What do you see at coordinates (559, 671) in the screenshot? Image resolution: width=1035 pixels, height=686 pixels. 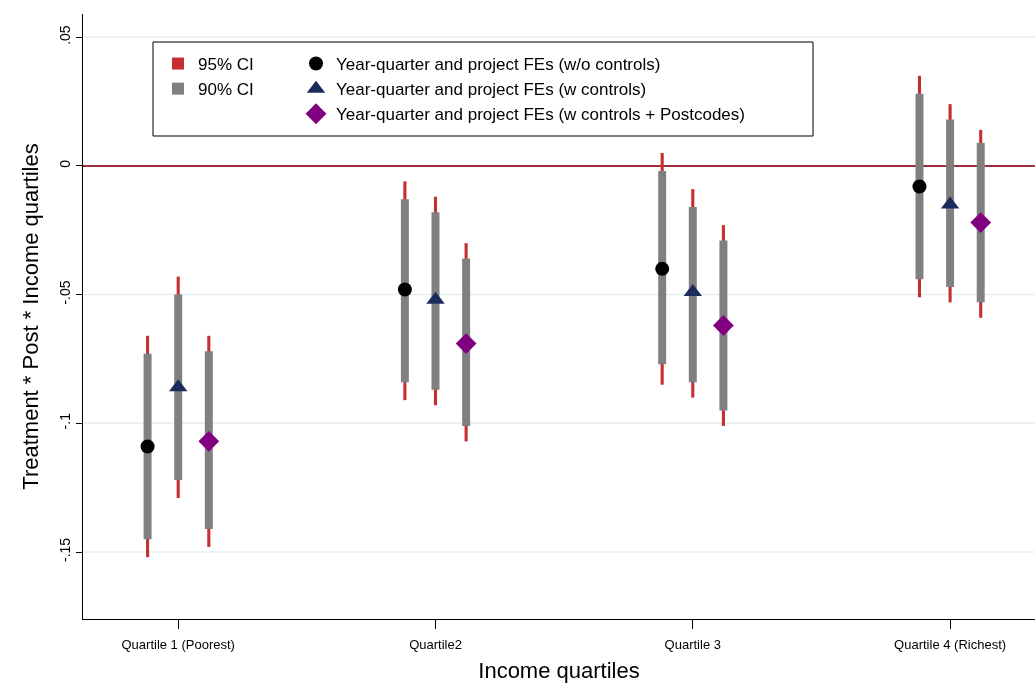 I see `x-axis-title: Income quartiles` at bounding box center [559, 671].